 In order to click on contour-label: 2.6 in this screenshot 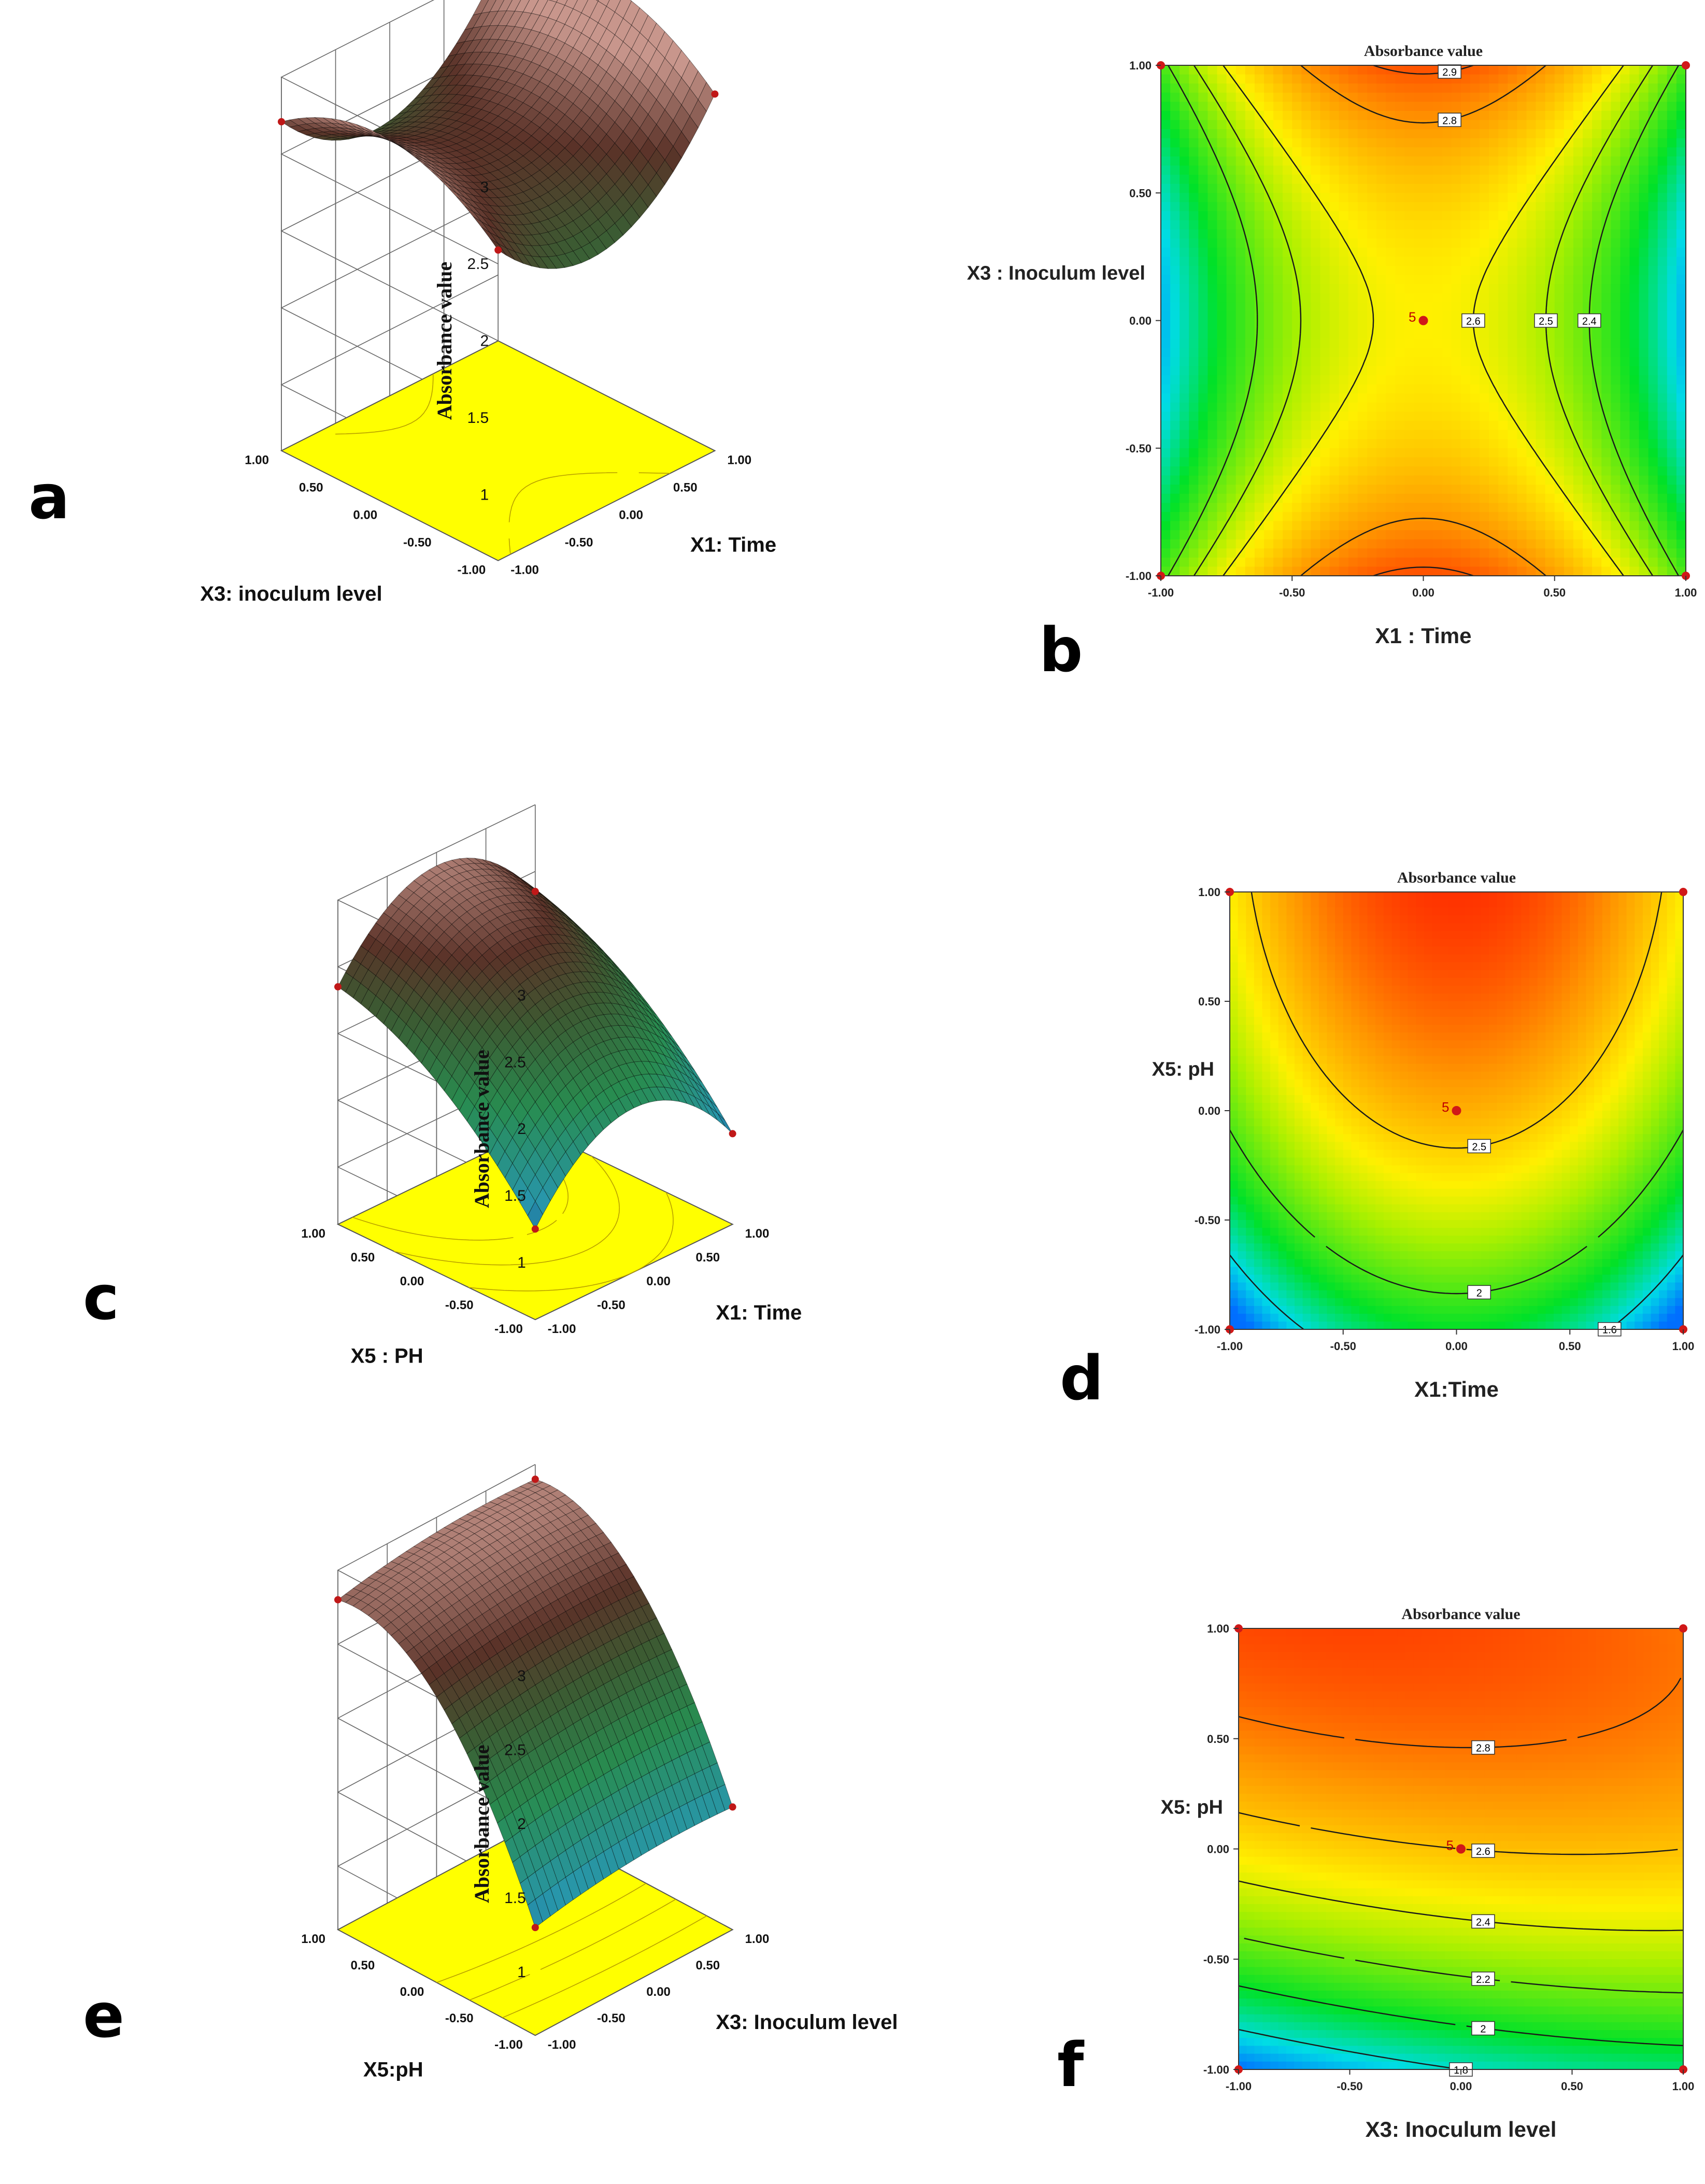, I will do `click(1473, 320)`.